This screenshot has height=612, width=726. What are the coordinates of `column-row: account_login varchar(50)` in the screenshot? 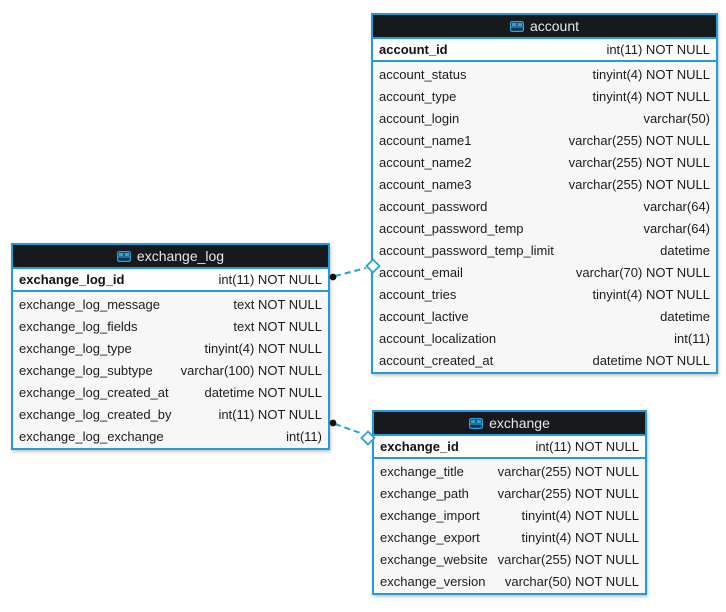 It's located at (544, 118).